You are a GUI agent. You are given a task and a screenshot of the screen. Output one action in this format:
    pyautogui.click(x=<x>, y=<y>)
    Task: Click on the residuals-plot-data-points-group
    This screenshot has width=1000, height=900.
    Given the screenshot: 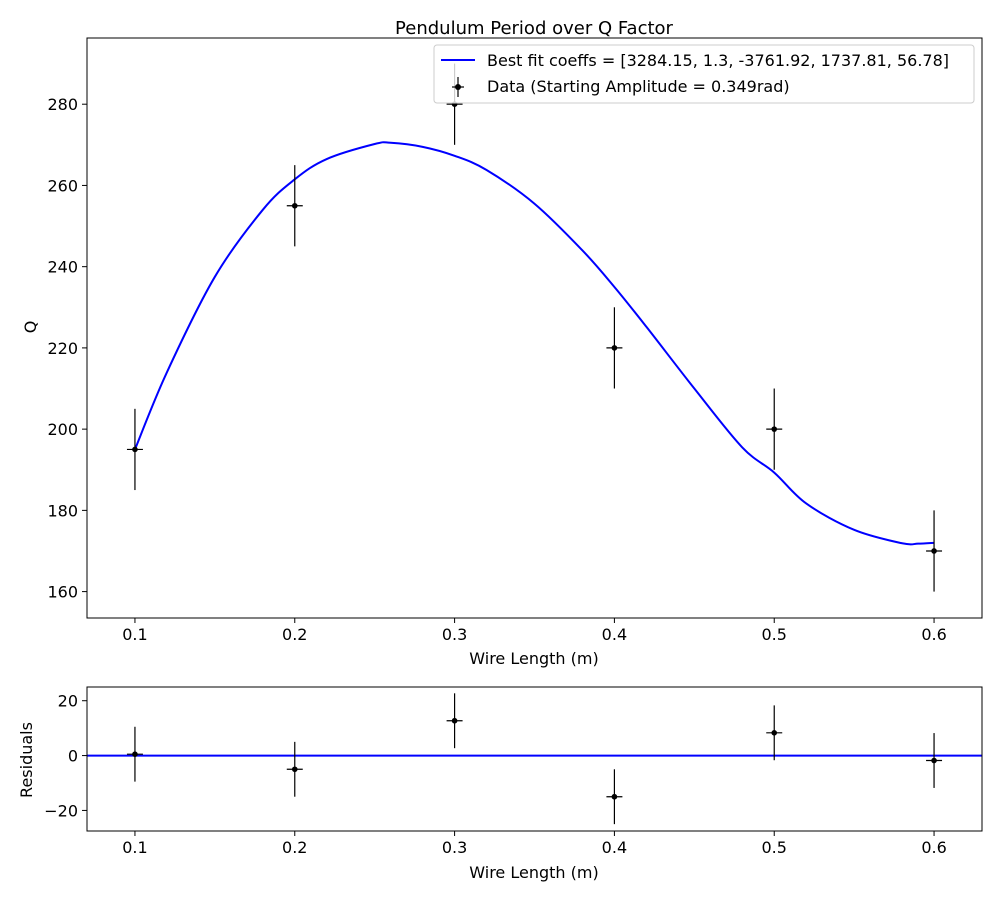 What is the action you would take?
    pyautogui.click(x=534, y=759)
    